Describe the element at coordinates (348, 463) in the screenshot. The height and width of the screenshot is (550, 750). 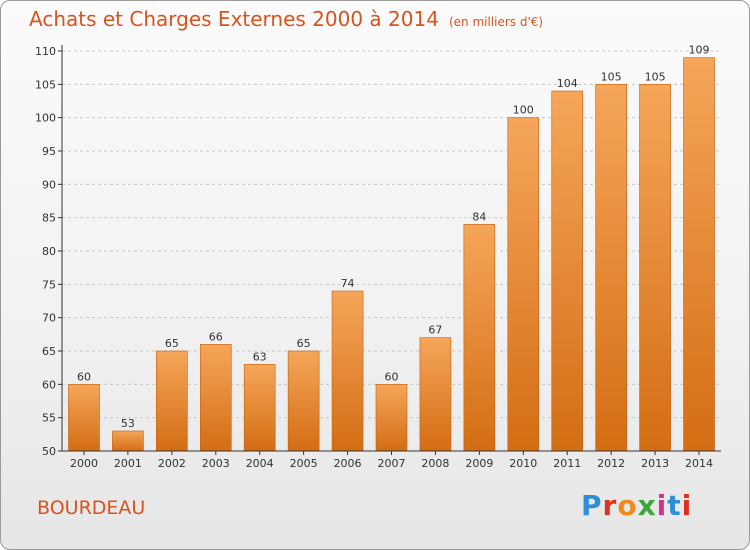
I see `x-tick-label: 2006` at that location.